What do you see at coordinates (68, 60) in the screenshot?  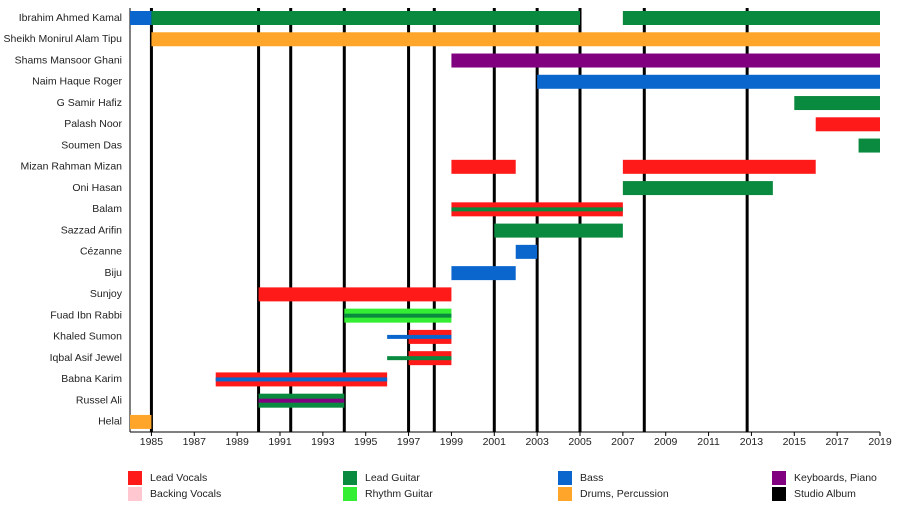 I see `member-name: Shams Mansoor Ghani` at bounding box center [68, 60].